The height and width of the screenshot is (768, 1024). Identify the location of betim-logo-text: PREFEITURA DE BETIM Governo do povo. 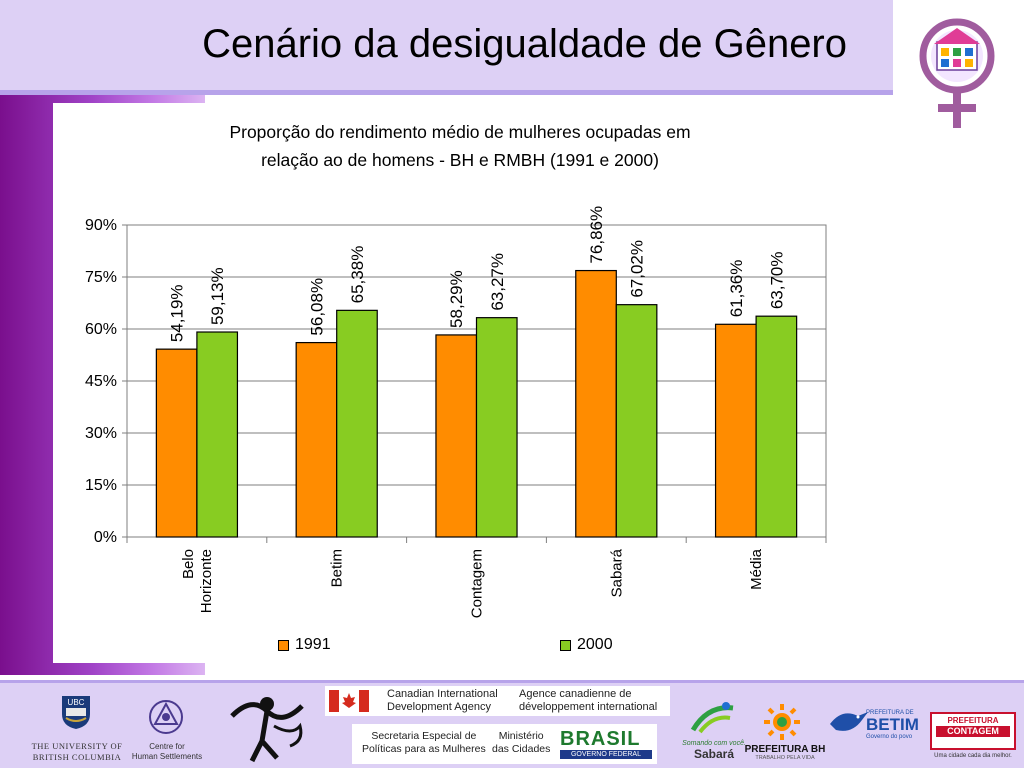
(896, 725).